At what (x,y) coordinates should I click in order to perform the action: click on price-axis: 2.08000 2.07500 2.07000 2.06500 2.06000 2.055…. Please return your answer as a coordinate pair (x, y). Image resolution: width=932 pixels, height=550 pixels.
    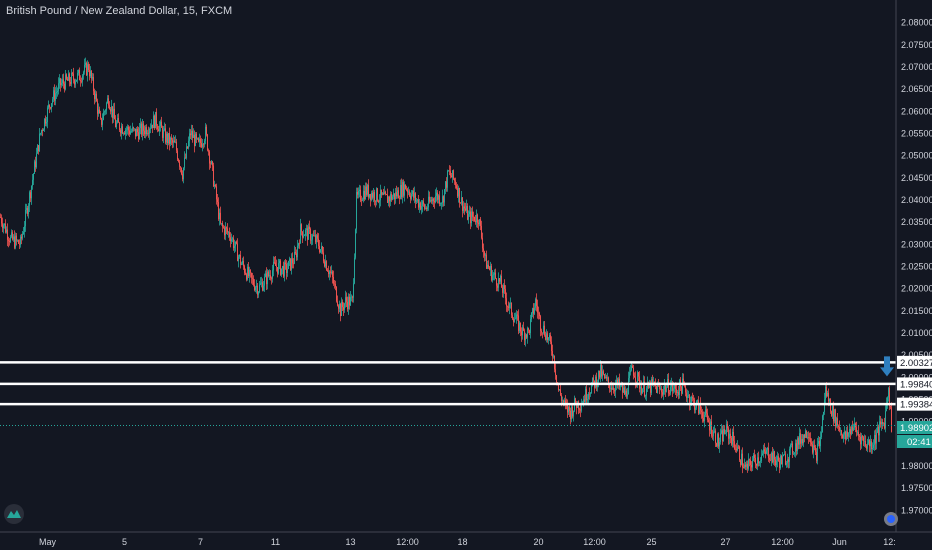
    Looking at the image, I should click on (916, 267).